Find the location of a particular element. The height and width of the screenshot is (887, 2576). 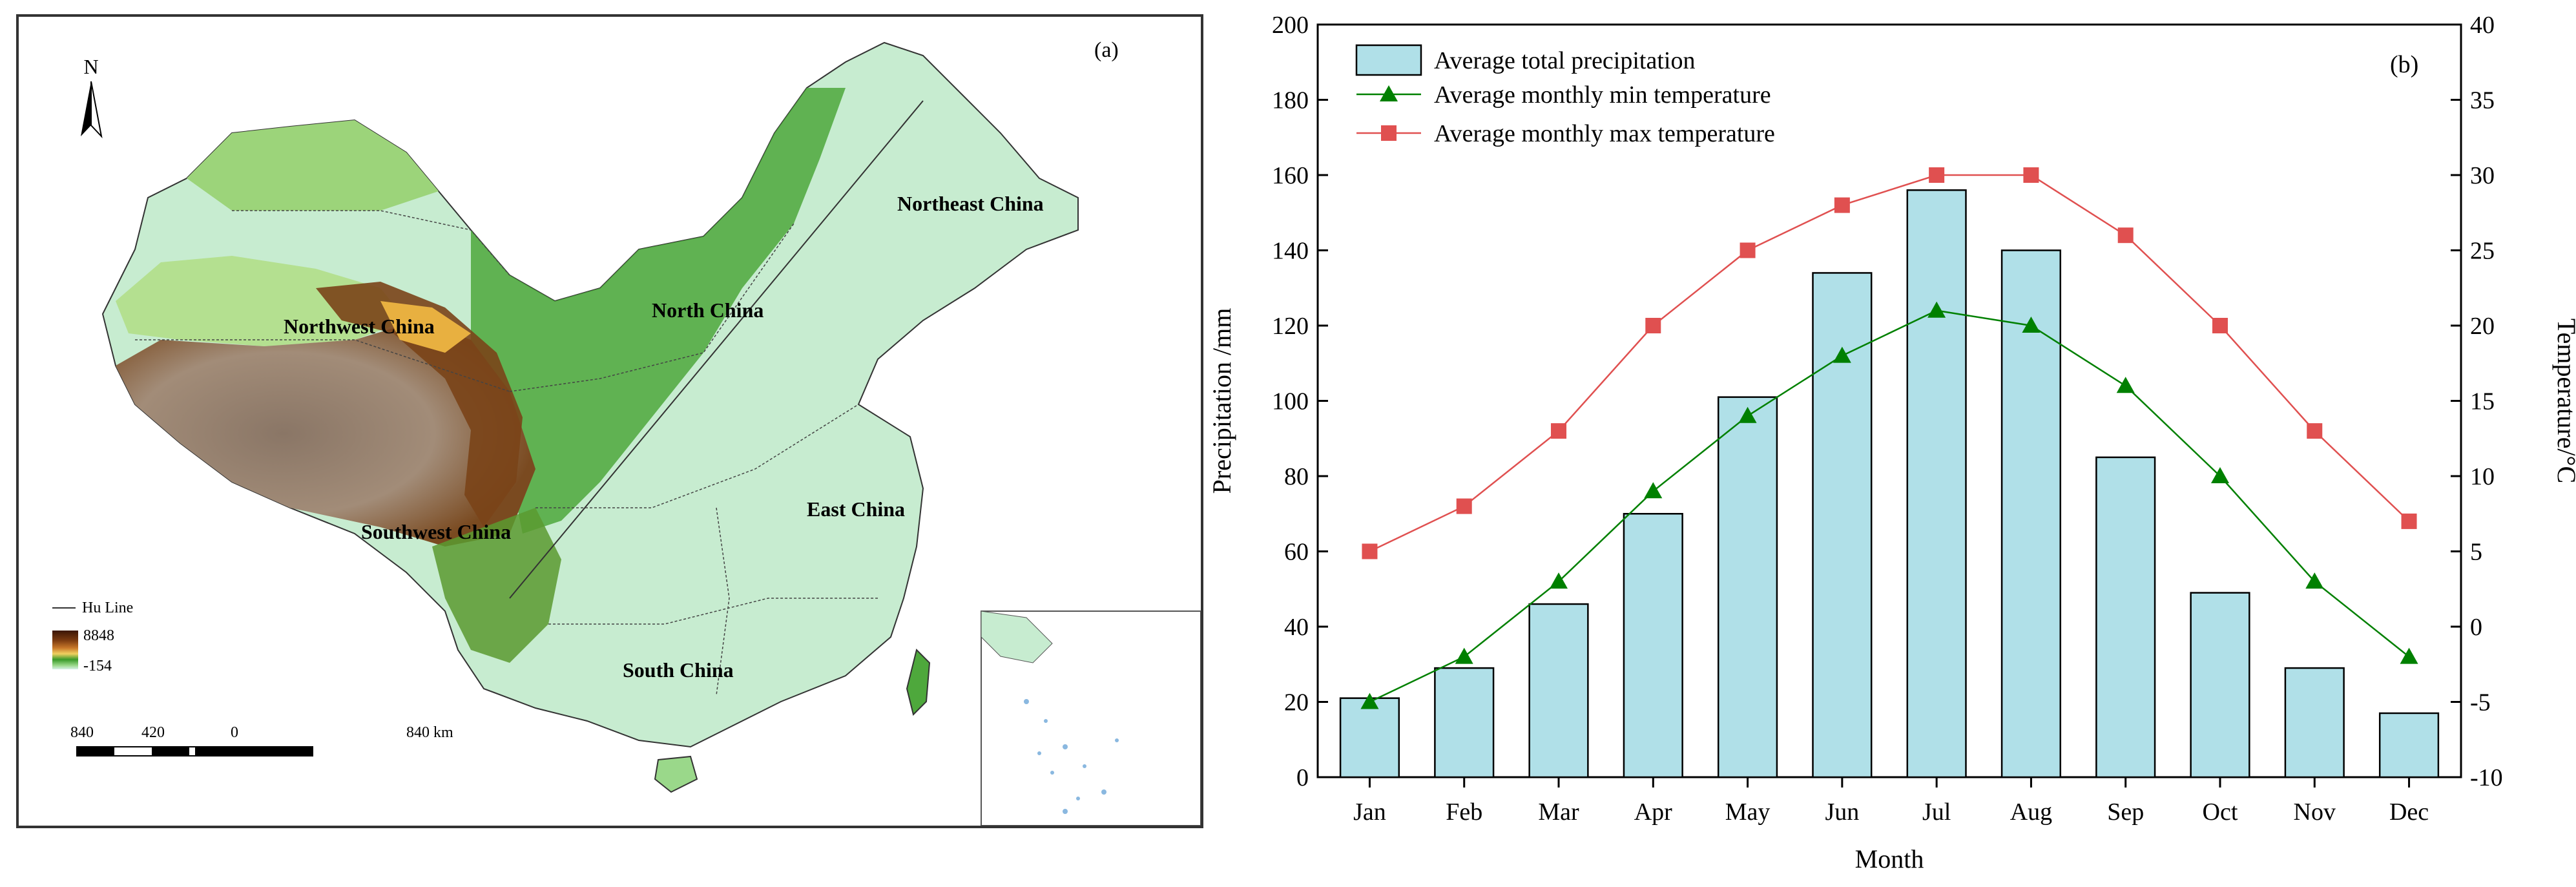

scale-tick-0: 0 is located at coordinates (234, 732).